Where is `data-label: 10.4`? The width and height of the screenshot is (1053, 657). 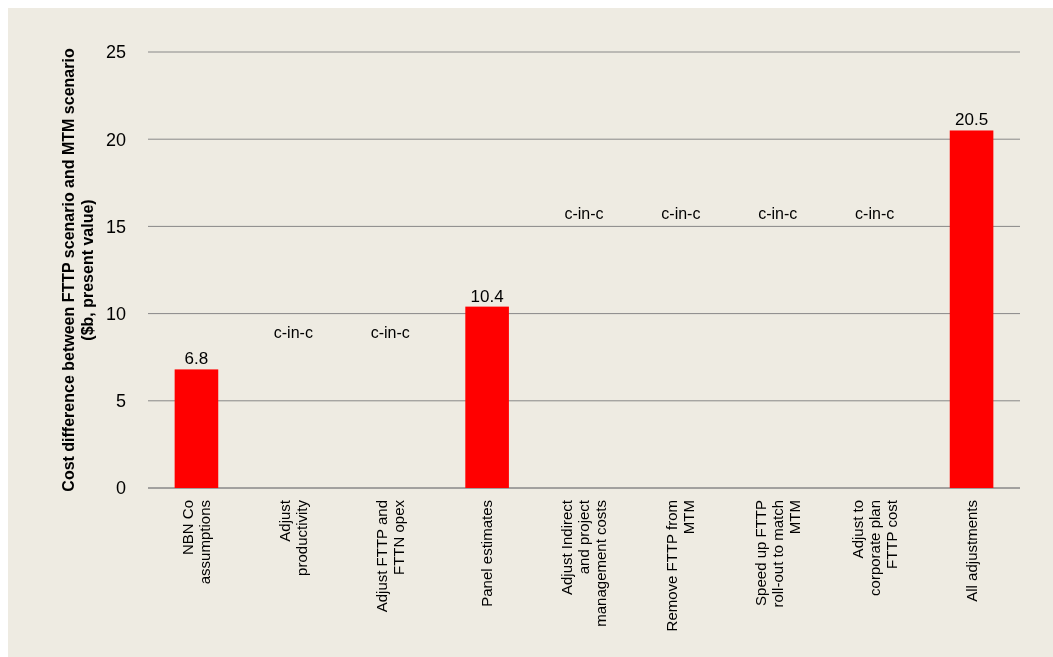
data-label: 10.4 is located at coordinates (487, 296).